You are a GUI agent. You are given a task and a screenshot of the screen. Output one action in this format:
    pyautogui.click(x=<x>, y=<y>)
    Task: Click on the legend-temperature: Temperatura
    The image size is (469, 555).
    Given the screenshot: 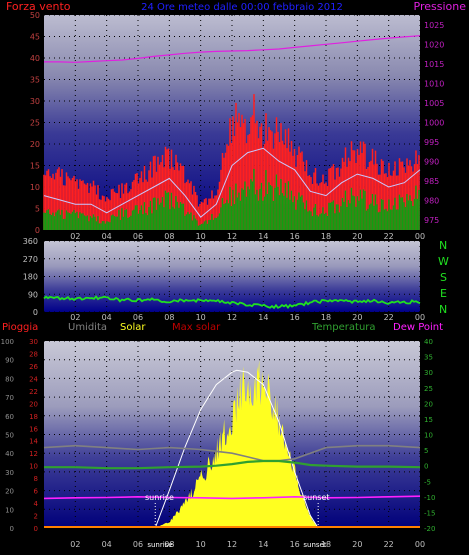 What is the action you would take?
    pyautogui.click(x=343, y=327)
    